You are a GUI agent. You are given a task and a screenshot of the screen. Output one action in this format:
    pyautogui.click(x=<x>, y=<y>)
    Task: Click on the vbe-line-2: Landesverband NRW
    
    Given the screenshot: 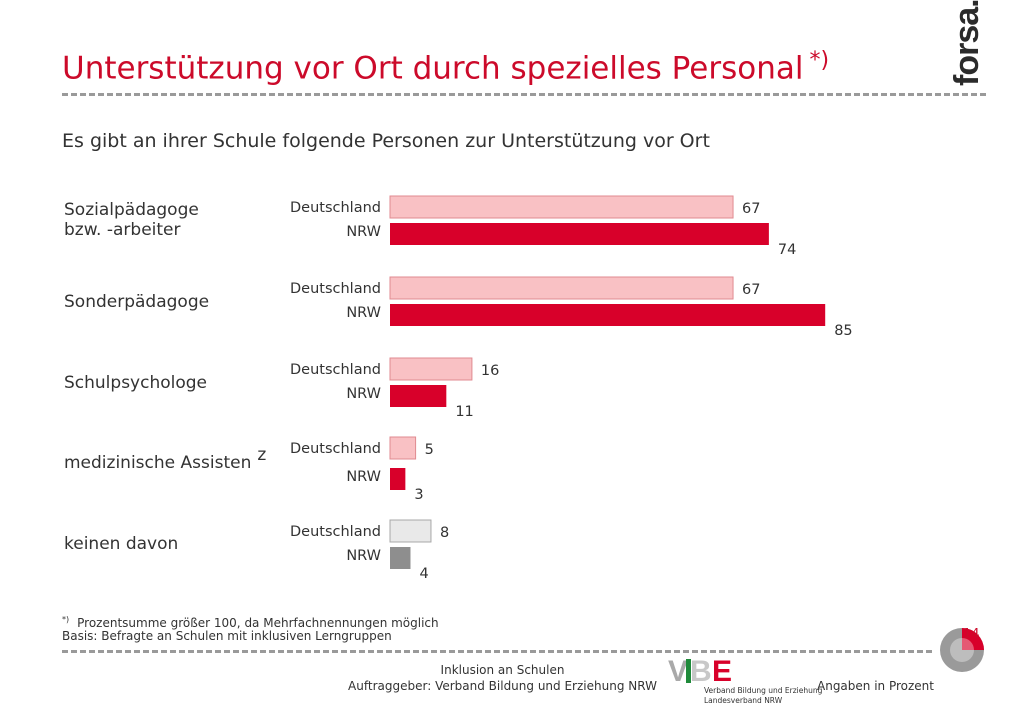 What is the action you would take?
    pyautogui.click(x=743, y=700)
    